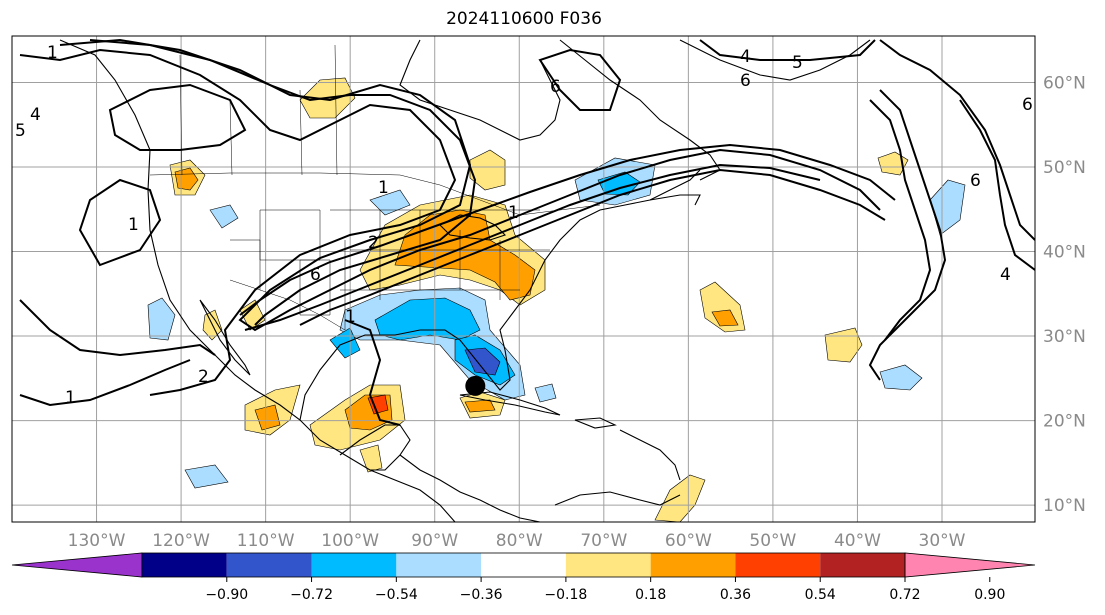 This screenshot has height=615, width=1105. What do you see at coordinates (371, 458) in the screenshot?
I see `positive-anomaly-central-am` at bounding box center [371, 458].